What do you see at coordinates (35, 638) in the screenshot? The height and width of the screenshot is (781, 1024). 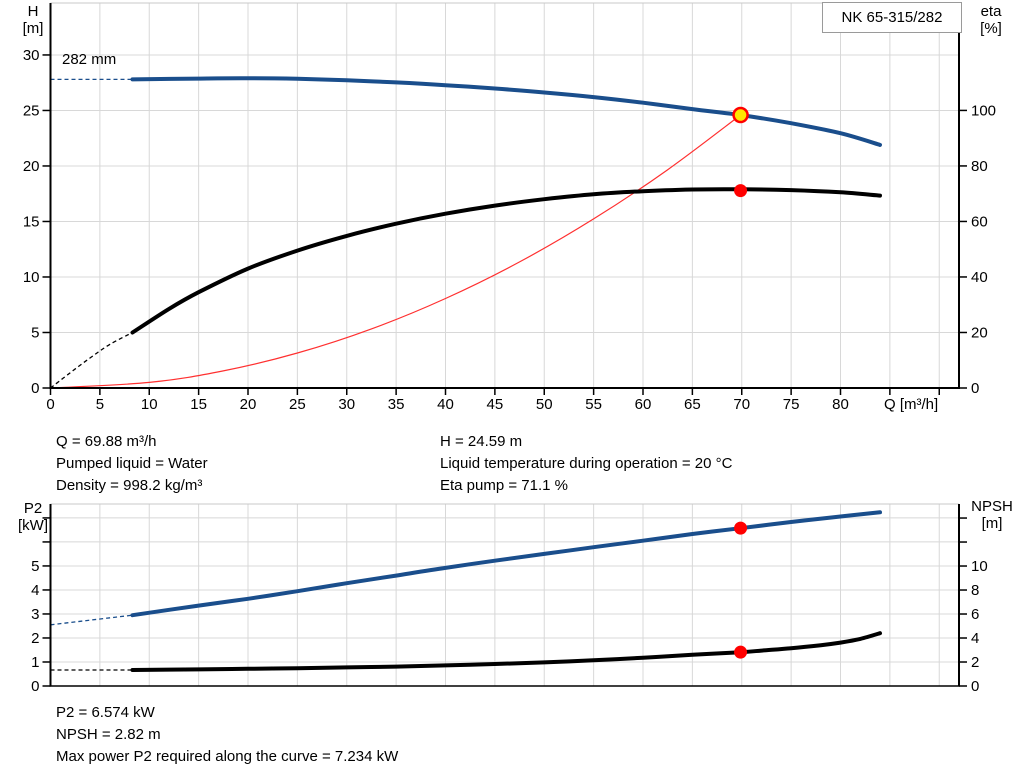 I see `left-tick-label: 2` at bounding box center [35, 638].